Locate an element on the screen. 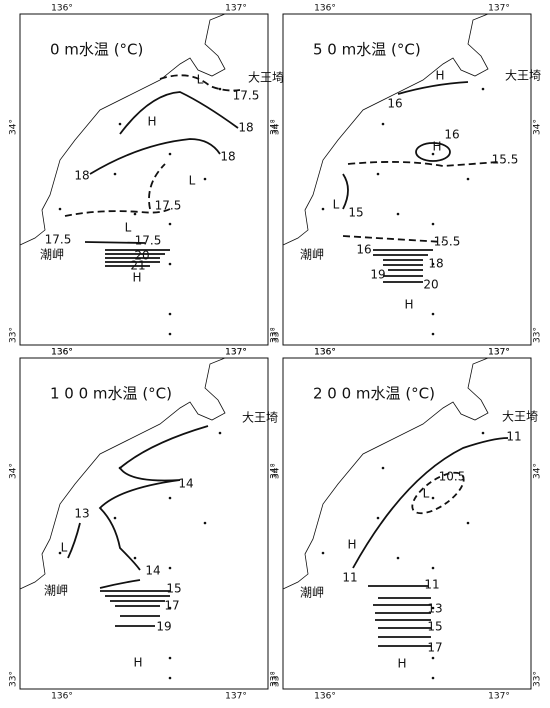 This screenshot has width=550, height=708. contour-label: 17 is located at coordinates (434, 648).